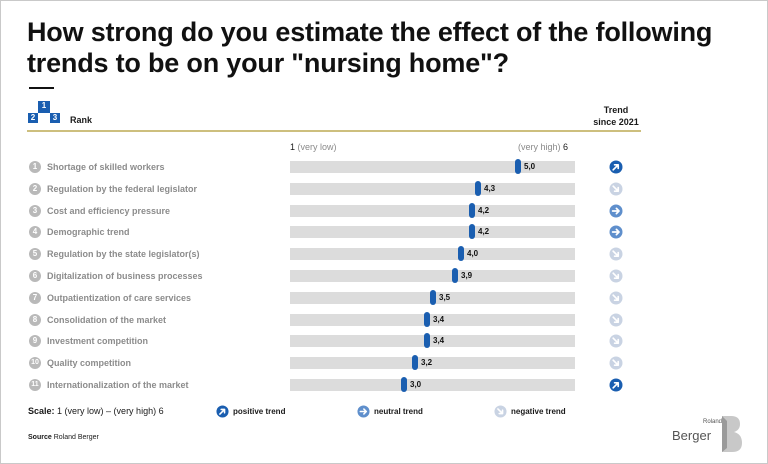 The image size is (768, 464). I want to click on rank-badge: 9, so click(35, 341).